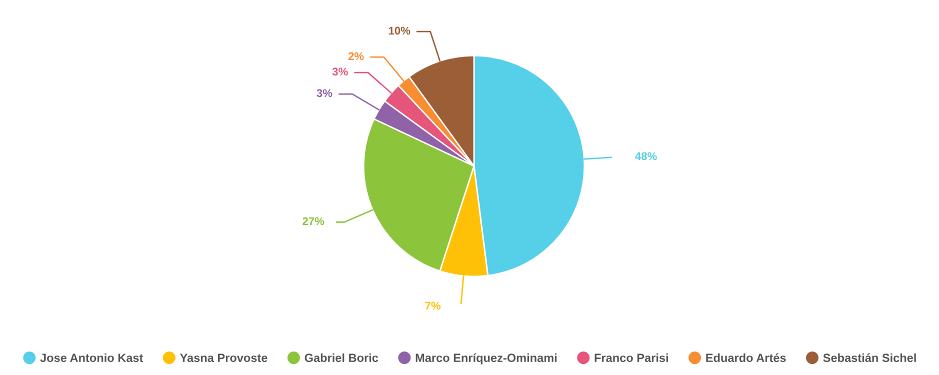 Image resolution: width=939 pixels, height=375 pixels. I want to click on legend-label: Marco Enríquez-Ominami, so click(486, 358).